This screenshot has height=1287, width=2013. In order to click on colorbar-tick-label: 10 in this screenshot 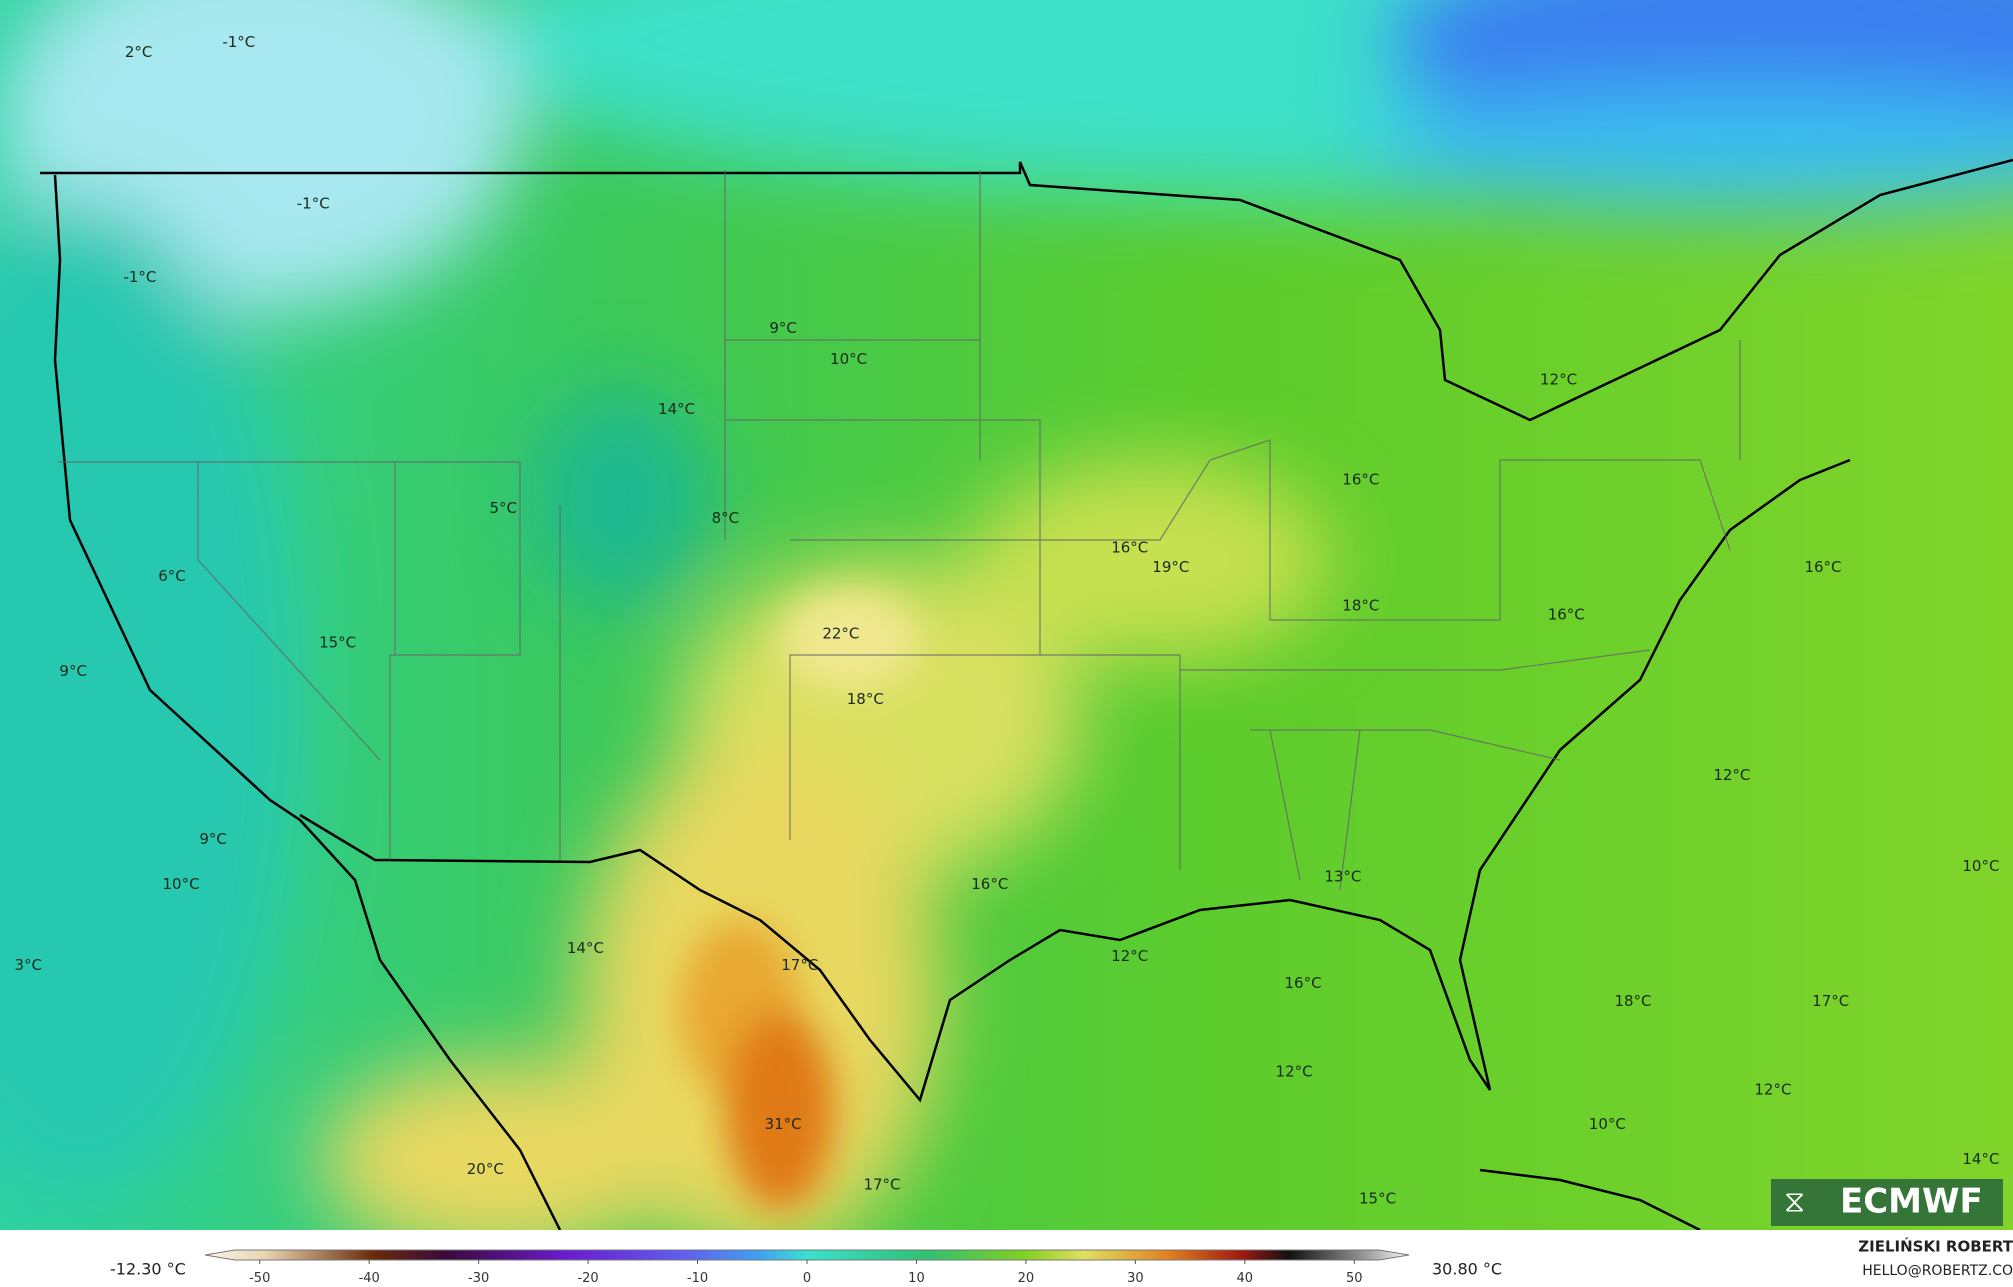, I will do `click(916, 1278)`.